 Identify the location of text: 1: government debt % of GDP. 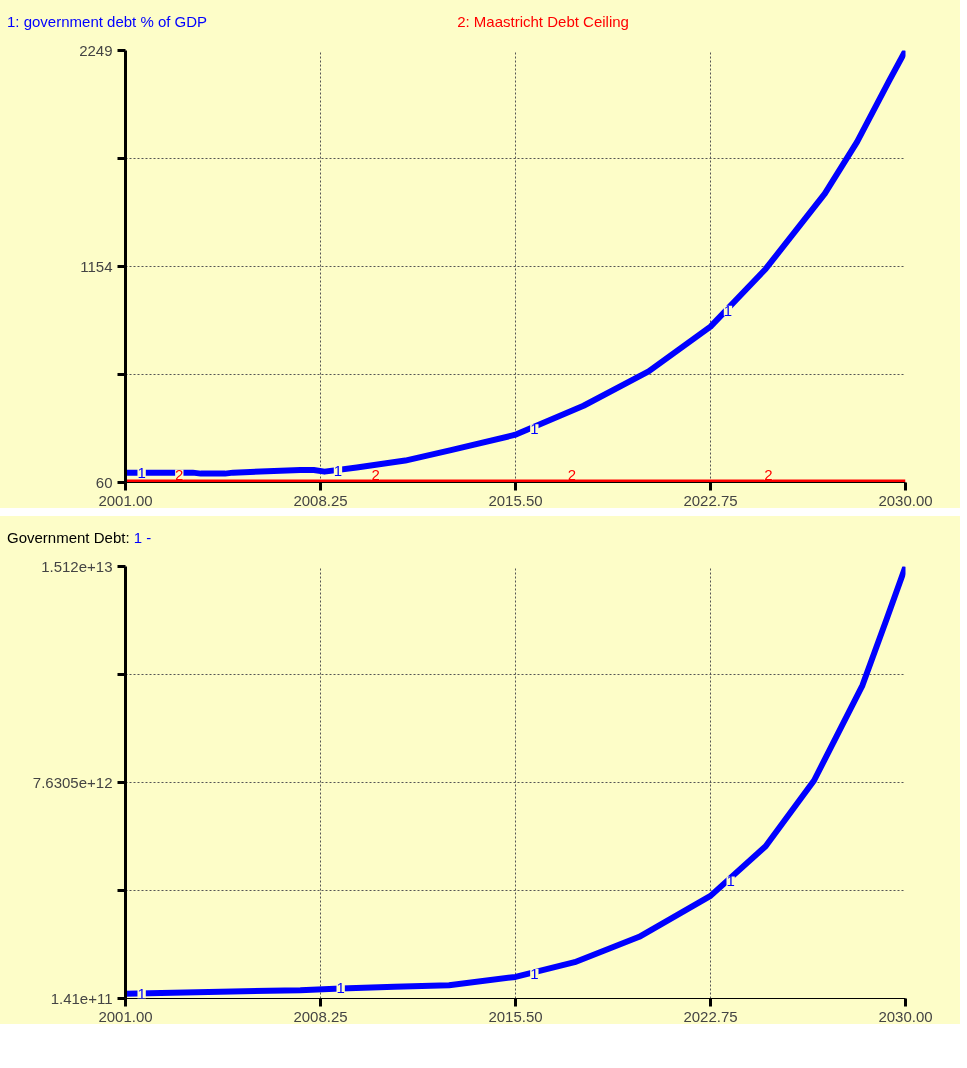
(107, 21).